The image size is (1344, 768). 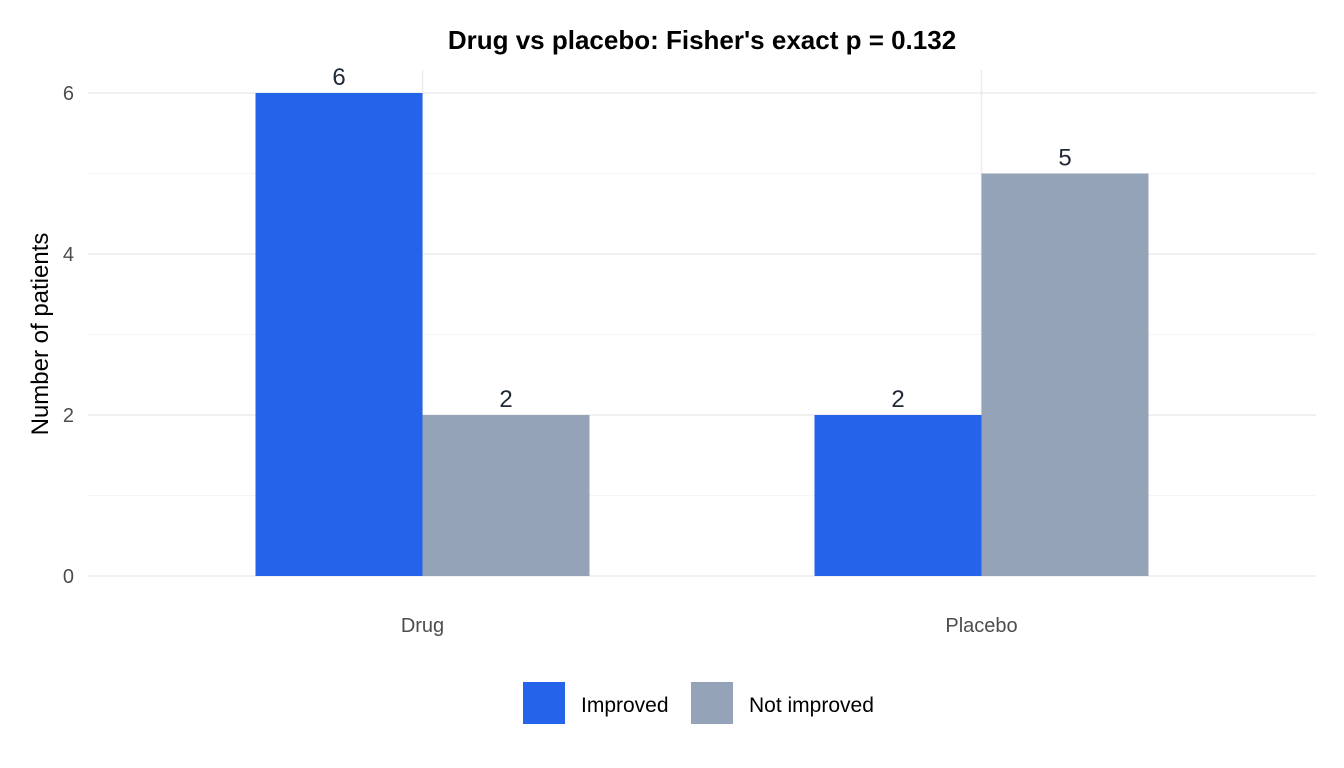 What do you see at coordinates (709, 626) in the screenshot?
I see `x-axis-ticks: Drug Placebo` at bounding box center [709, 626].